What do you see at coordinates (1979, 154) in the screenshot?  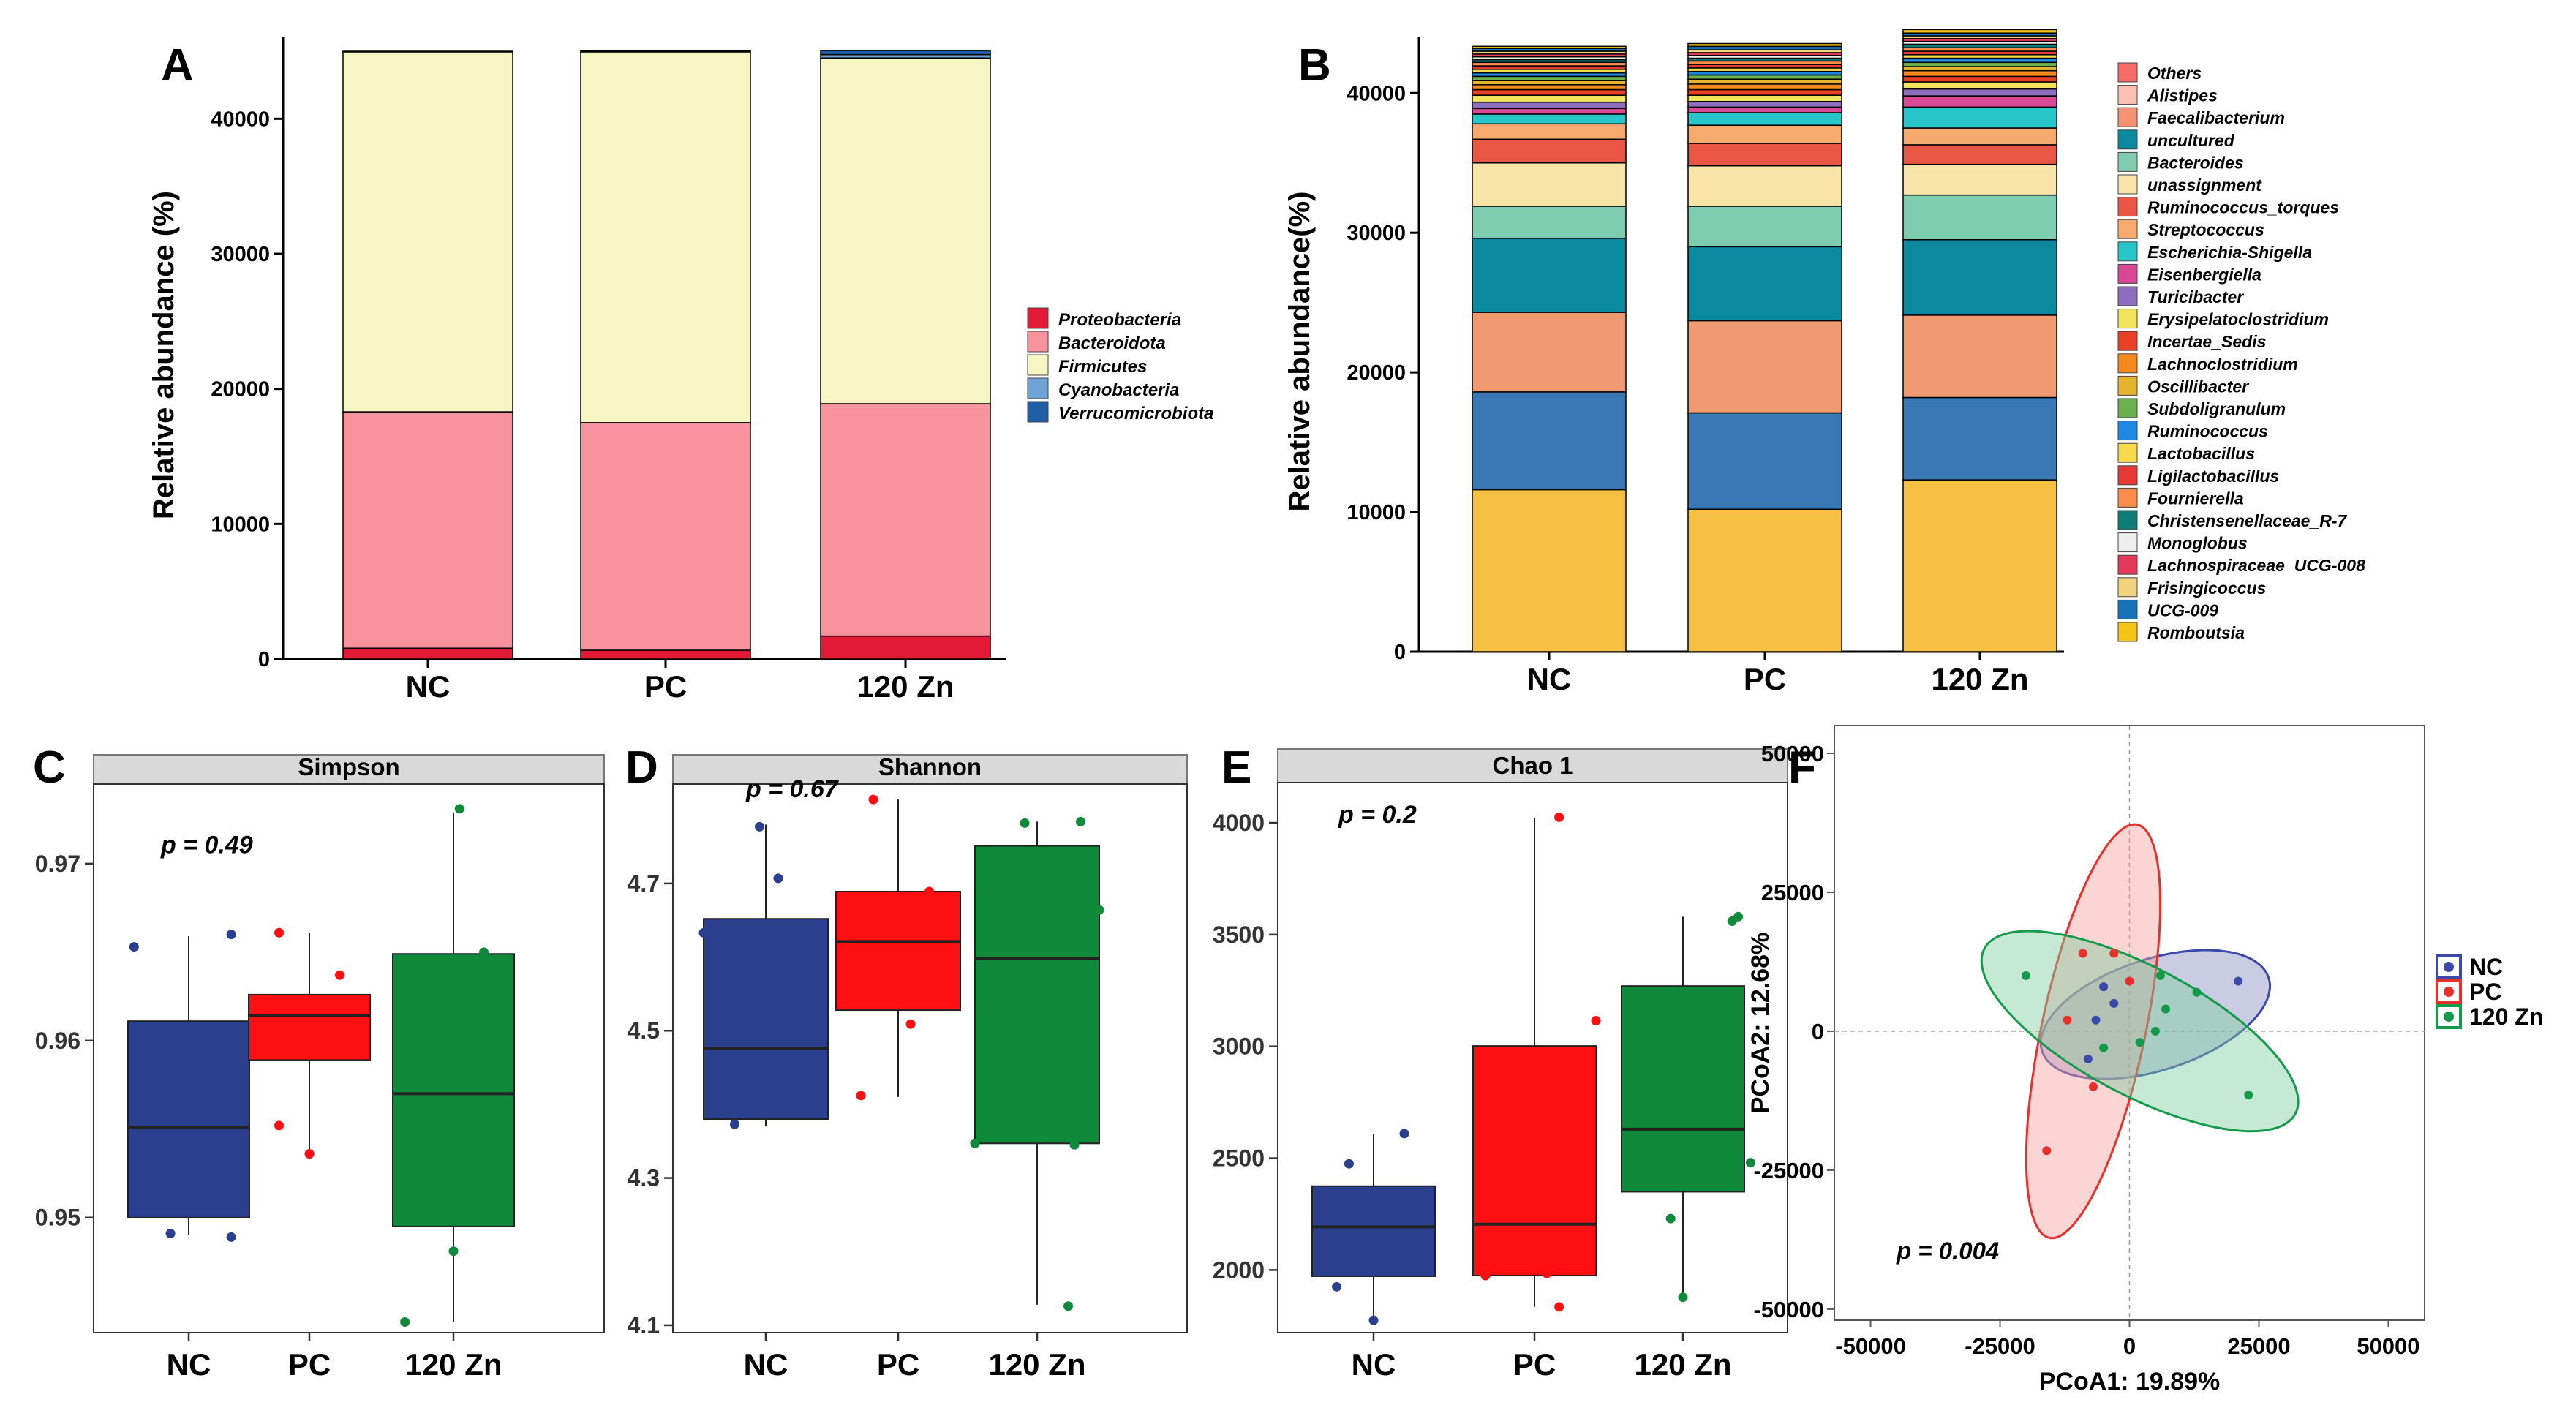 I see `bar-segment-fournierella` at bounding box center [1979, 154].